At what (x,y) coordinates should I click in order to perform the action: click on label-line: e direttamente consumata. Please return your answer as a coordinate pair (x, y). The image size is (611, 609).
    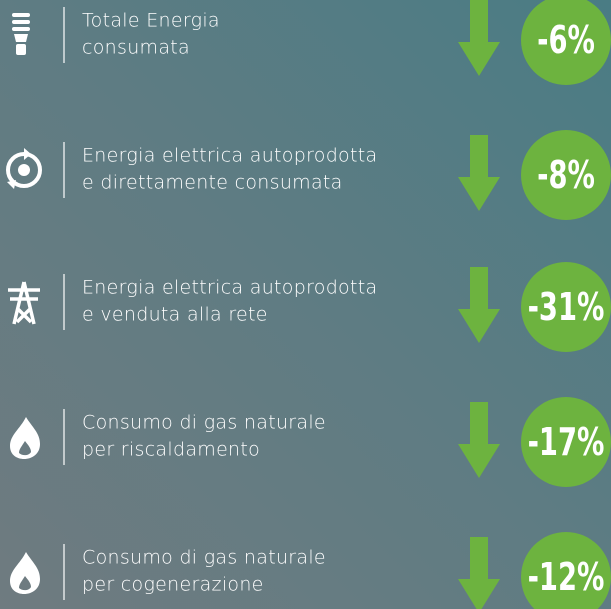
    Looking at the image, I should click on (212, 183).